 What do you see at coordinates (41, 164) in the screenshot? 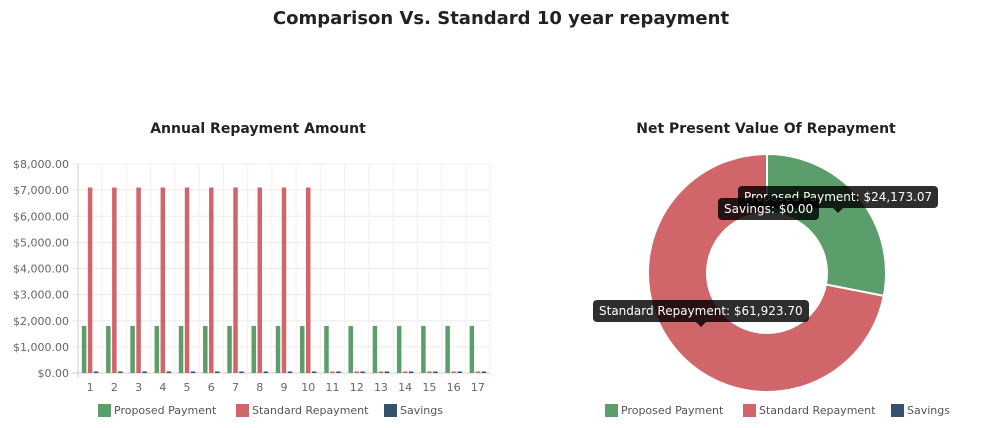
I see `y-tick-label: $8,000.00` at bounding box center [41, 164].